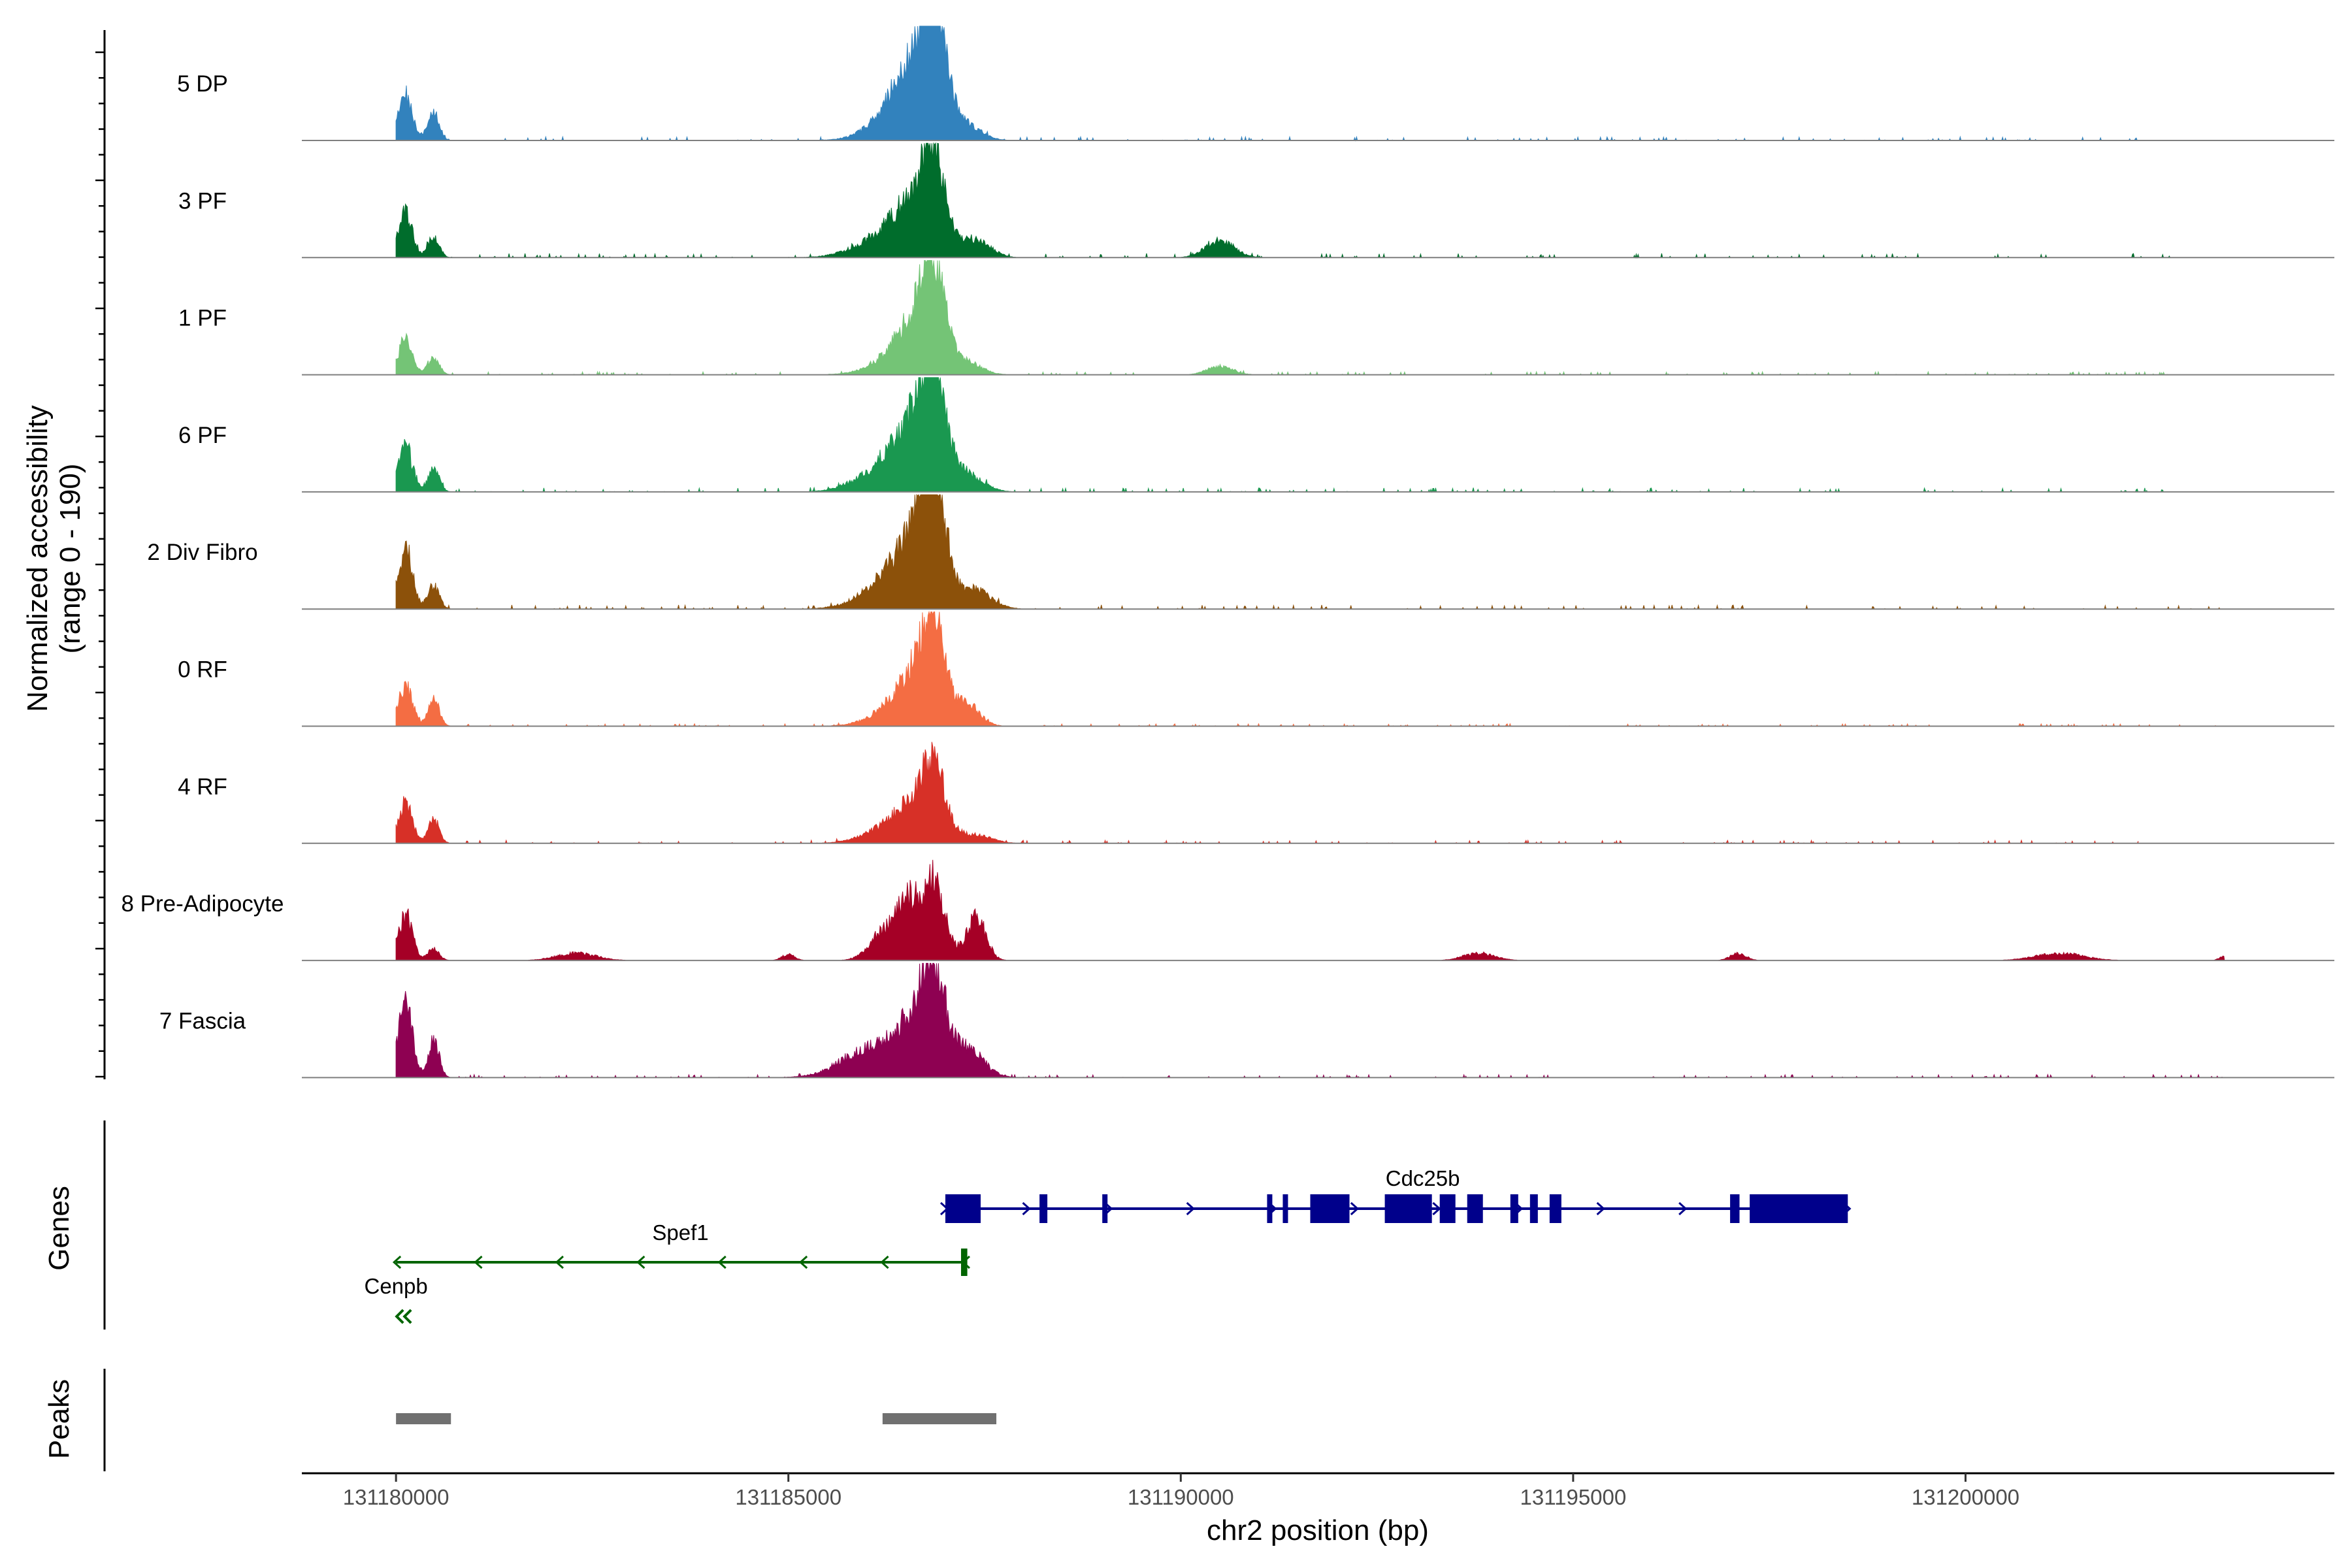 This screenshot has height=1568, width=2352. I want to click on track-label: 6 PF, so click(202, 435).